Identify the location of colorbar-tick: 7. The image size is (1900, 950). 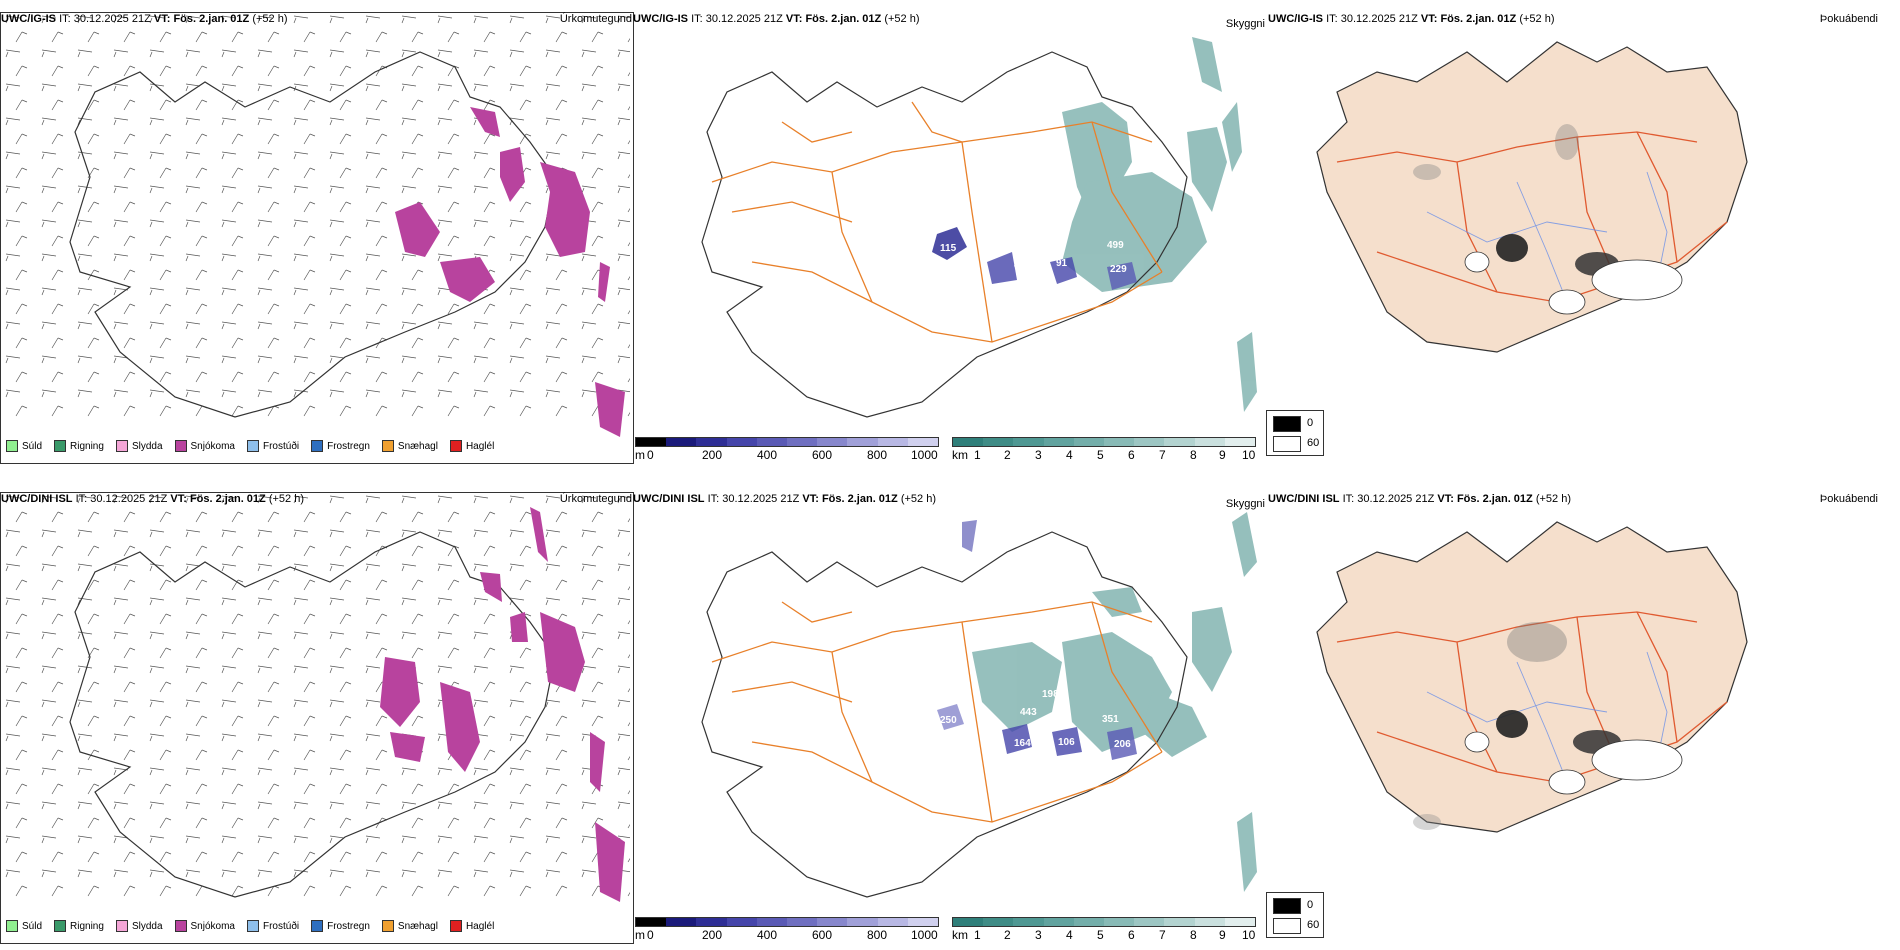
(1162, 935).